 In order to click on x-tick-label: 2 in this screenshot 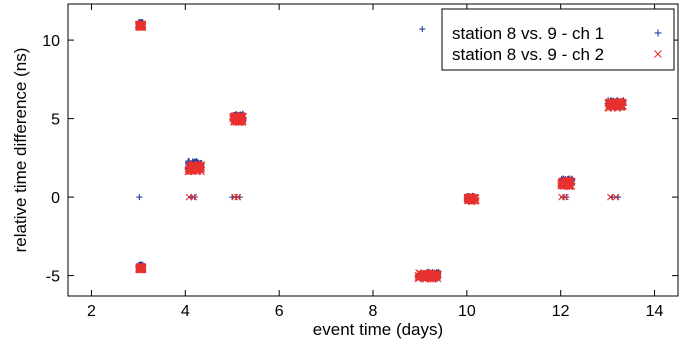, I will do `click(91, 311)`.